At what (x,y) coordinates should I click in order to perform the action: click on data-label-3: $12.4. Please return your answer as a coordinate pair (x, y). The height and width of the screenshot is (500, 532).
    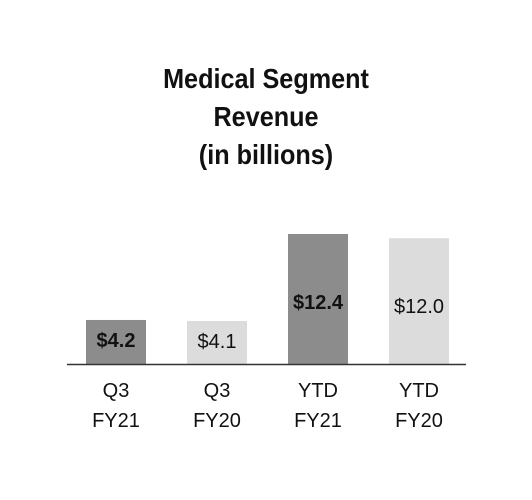
    Looking at the image, I should click on (318, 303).